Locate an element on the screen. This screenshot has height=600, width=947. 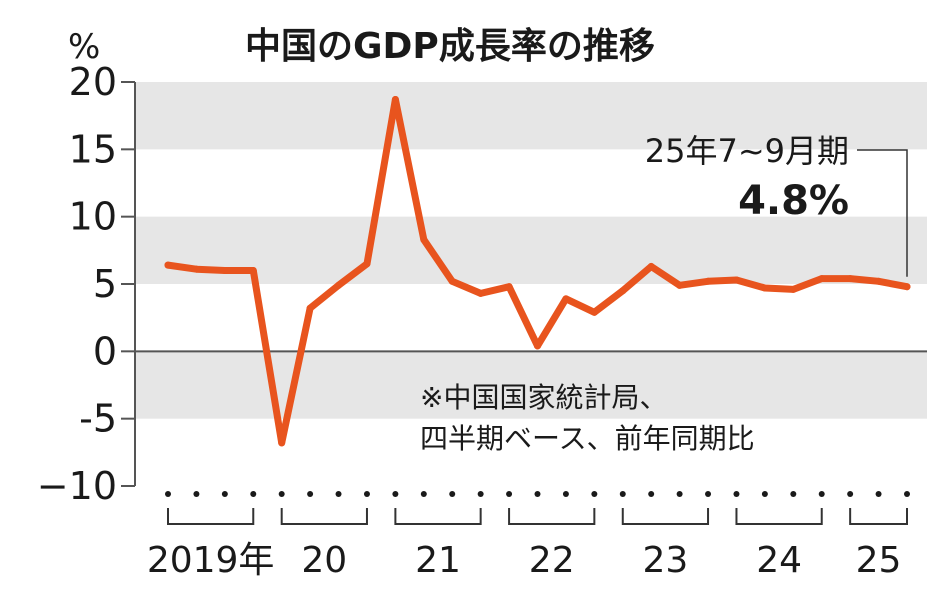
y-tick-label: 0 is located at coordinates (105, 351).